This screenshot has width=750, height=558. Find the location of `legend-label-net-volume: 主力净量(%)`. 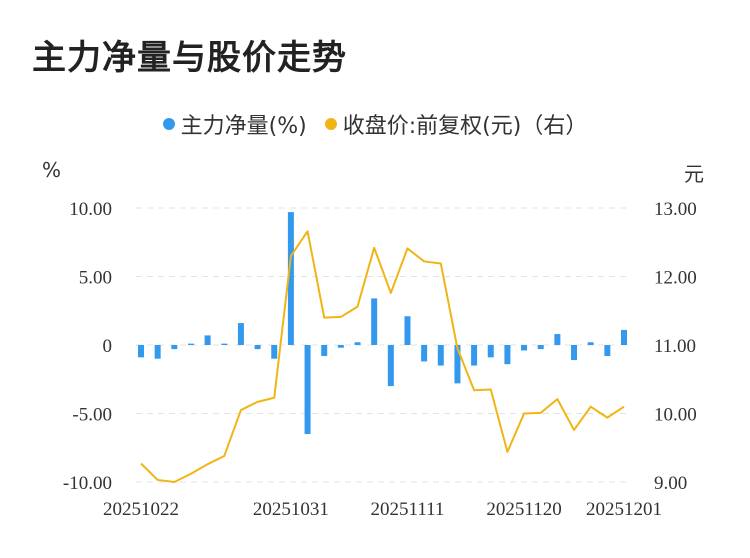

legend-label-net-volume: 主力净量(%) is located at coordinates (243, 126).